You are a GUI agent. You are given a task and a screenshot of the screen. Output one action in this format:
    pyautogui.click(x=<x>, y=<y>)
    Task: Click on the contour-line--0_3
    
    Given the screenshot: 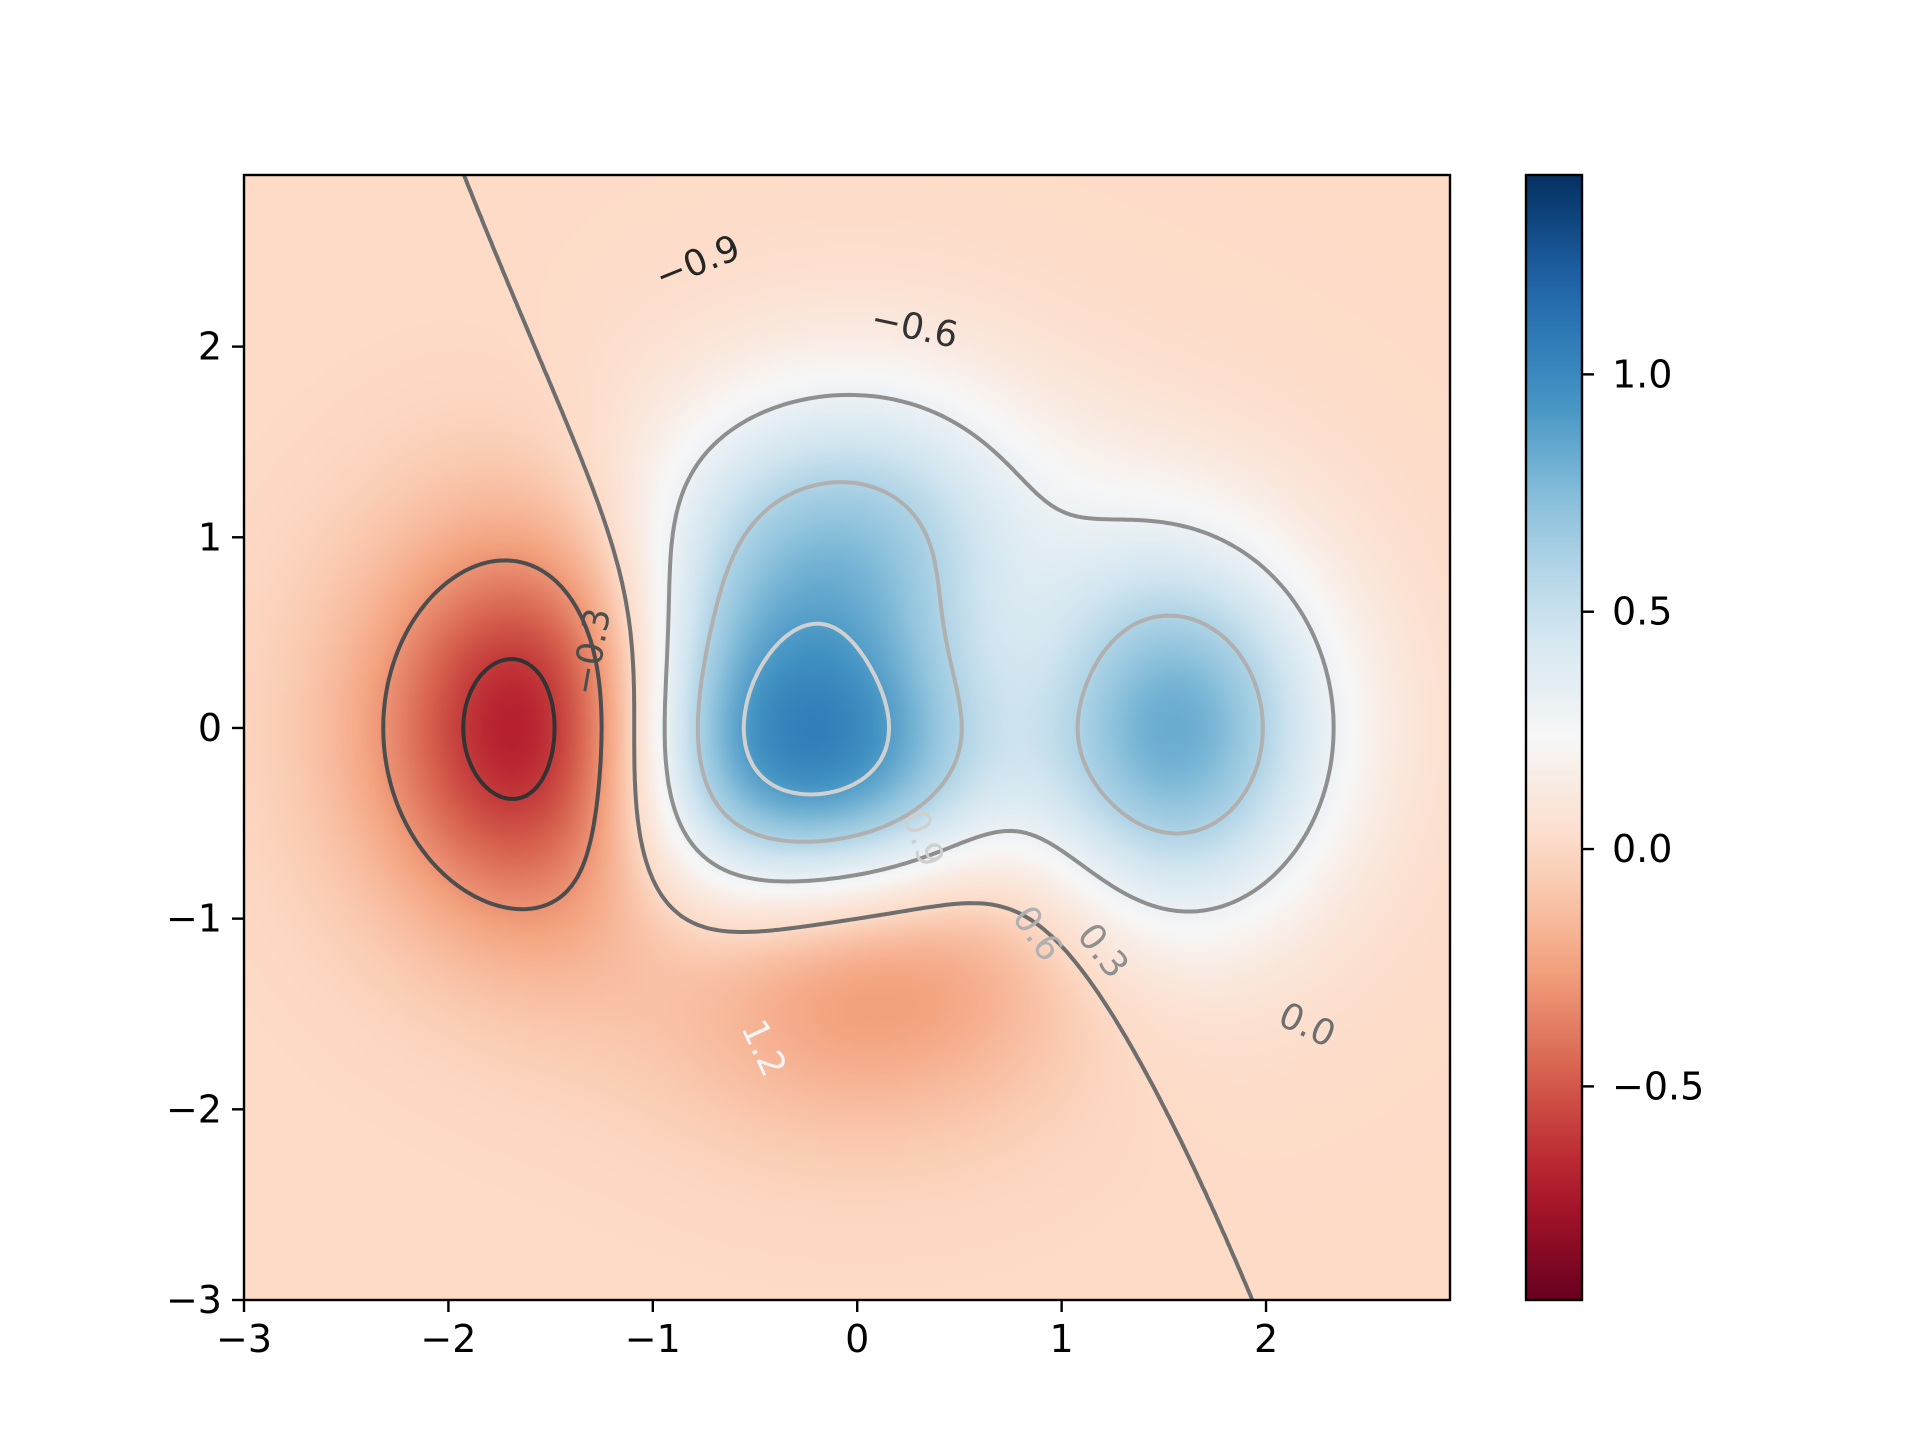 What is the action you would take?
    pyautogui.click(x=492, y=735)
    